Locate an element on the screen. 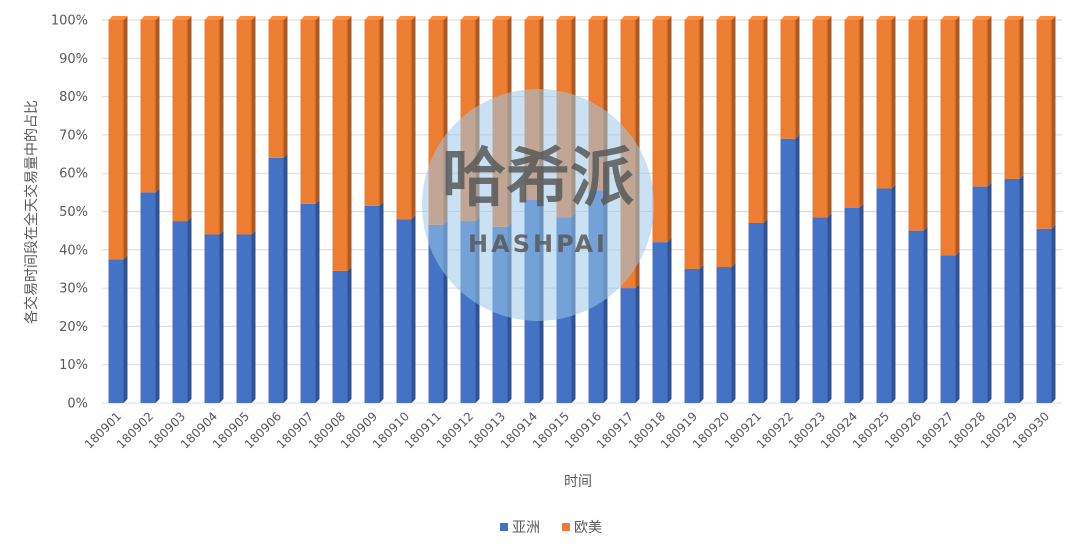  watermark: 哈希派 HASHPAI is located at coordinates (538, 205).